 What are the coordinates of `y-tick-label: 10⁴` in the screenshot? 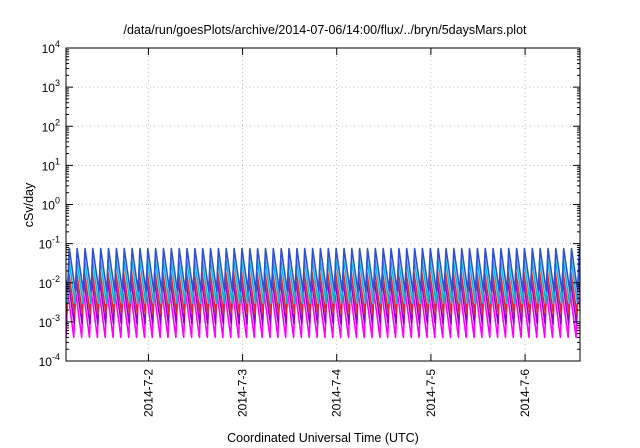 It's located at (51, 47).